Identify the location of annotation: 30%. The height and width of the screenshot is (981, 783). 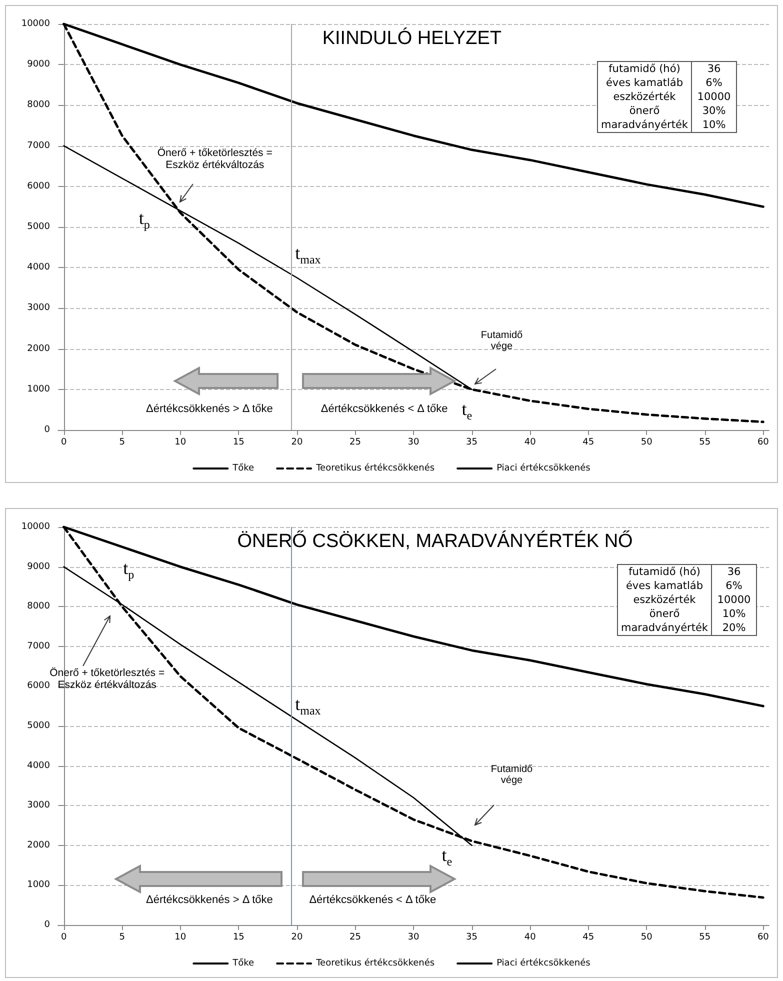
(714, 111).